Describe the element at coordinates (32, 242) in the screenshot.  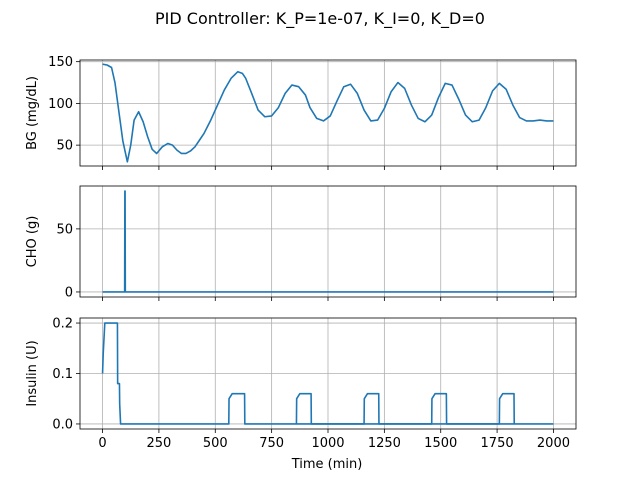
I see `y-axis-label: CHO (g)` at that location.